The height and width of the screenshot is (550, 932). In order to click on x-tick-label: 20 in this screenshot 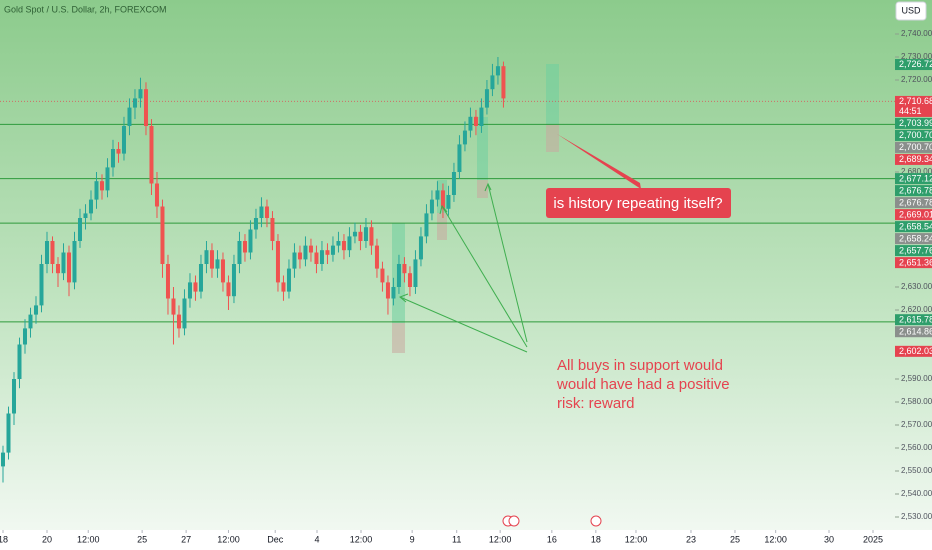, I will do `click(47, 539)`.